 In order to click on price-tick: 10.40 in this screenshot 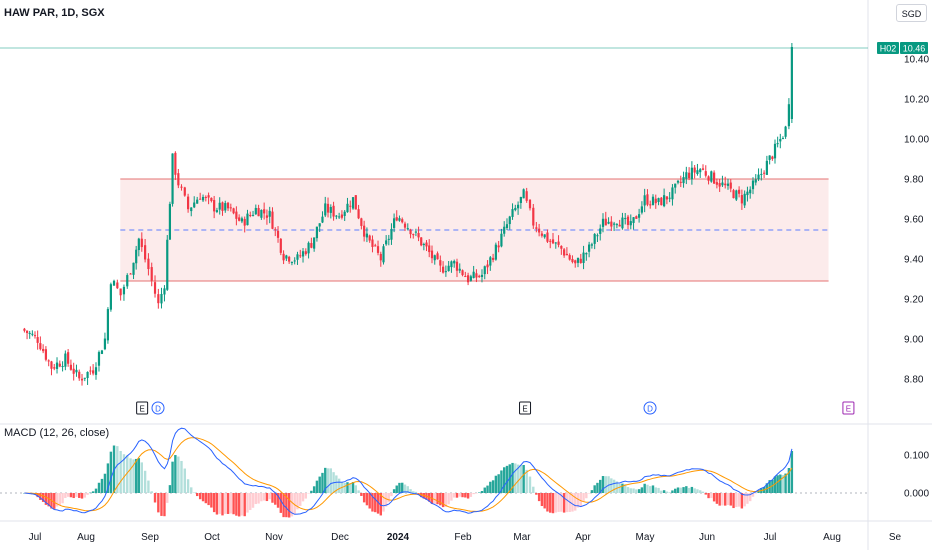, I will do `click(916, 60)`.